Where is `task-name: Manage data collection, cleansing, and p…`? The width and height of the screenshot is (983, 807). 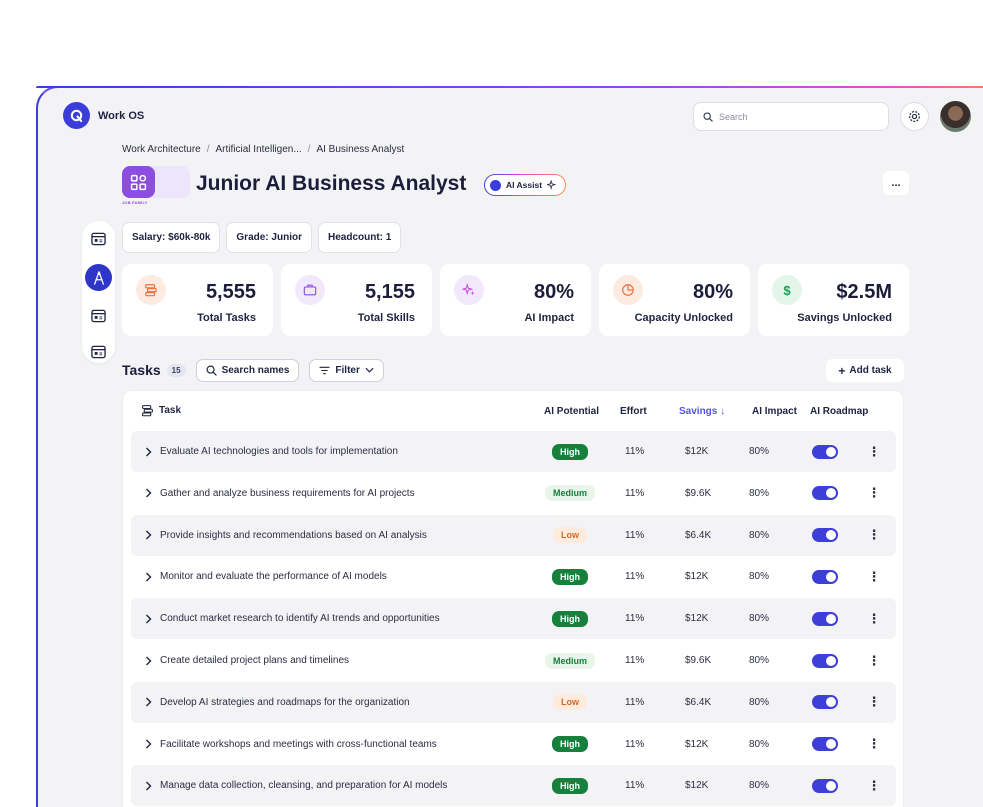
task-name: Manage data collection, cleansing, and p… is located at coordinates (304, 786).